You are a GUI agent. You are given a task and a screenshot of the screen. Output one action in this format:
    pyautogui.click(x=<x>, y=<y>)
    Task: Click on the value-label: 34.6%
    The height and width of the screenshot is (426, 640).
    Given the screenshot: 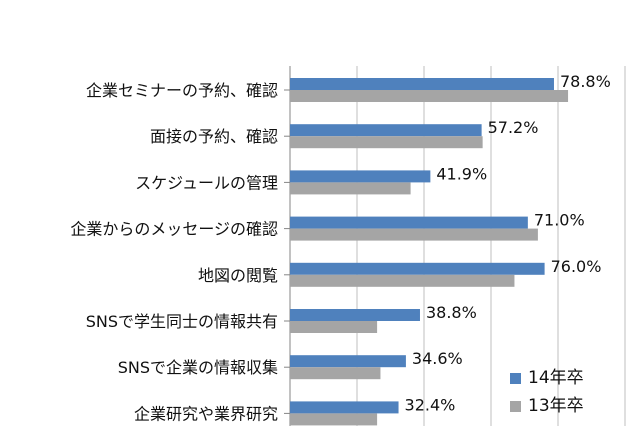 What is the action you would take?
    pyautogui.click(x=437, y=358)
    